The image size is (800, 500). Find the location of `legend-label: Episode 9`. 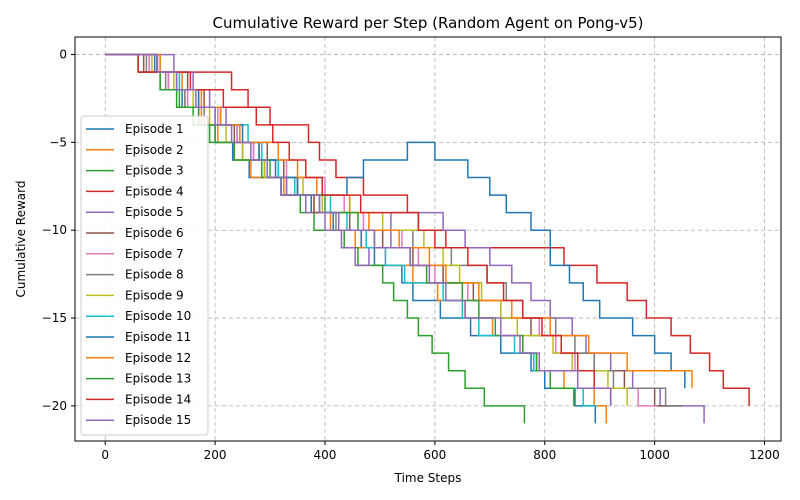

legend-label: Episode 9 is located at coordinates (154, 295).